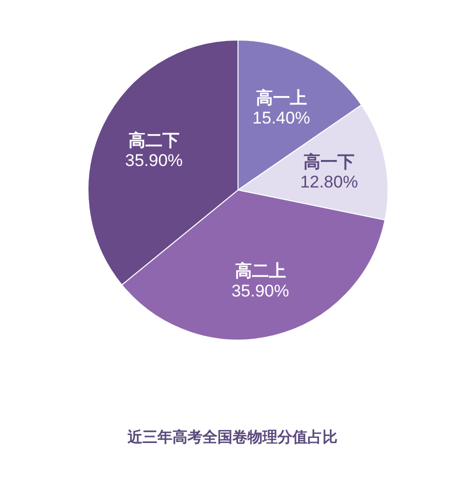  Describe the element at coordinates (281, 98) in the screenshot. I see `slice-label: 高一上` at that location.